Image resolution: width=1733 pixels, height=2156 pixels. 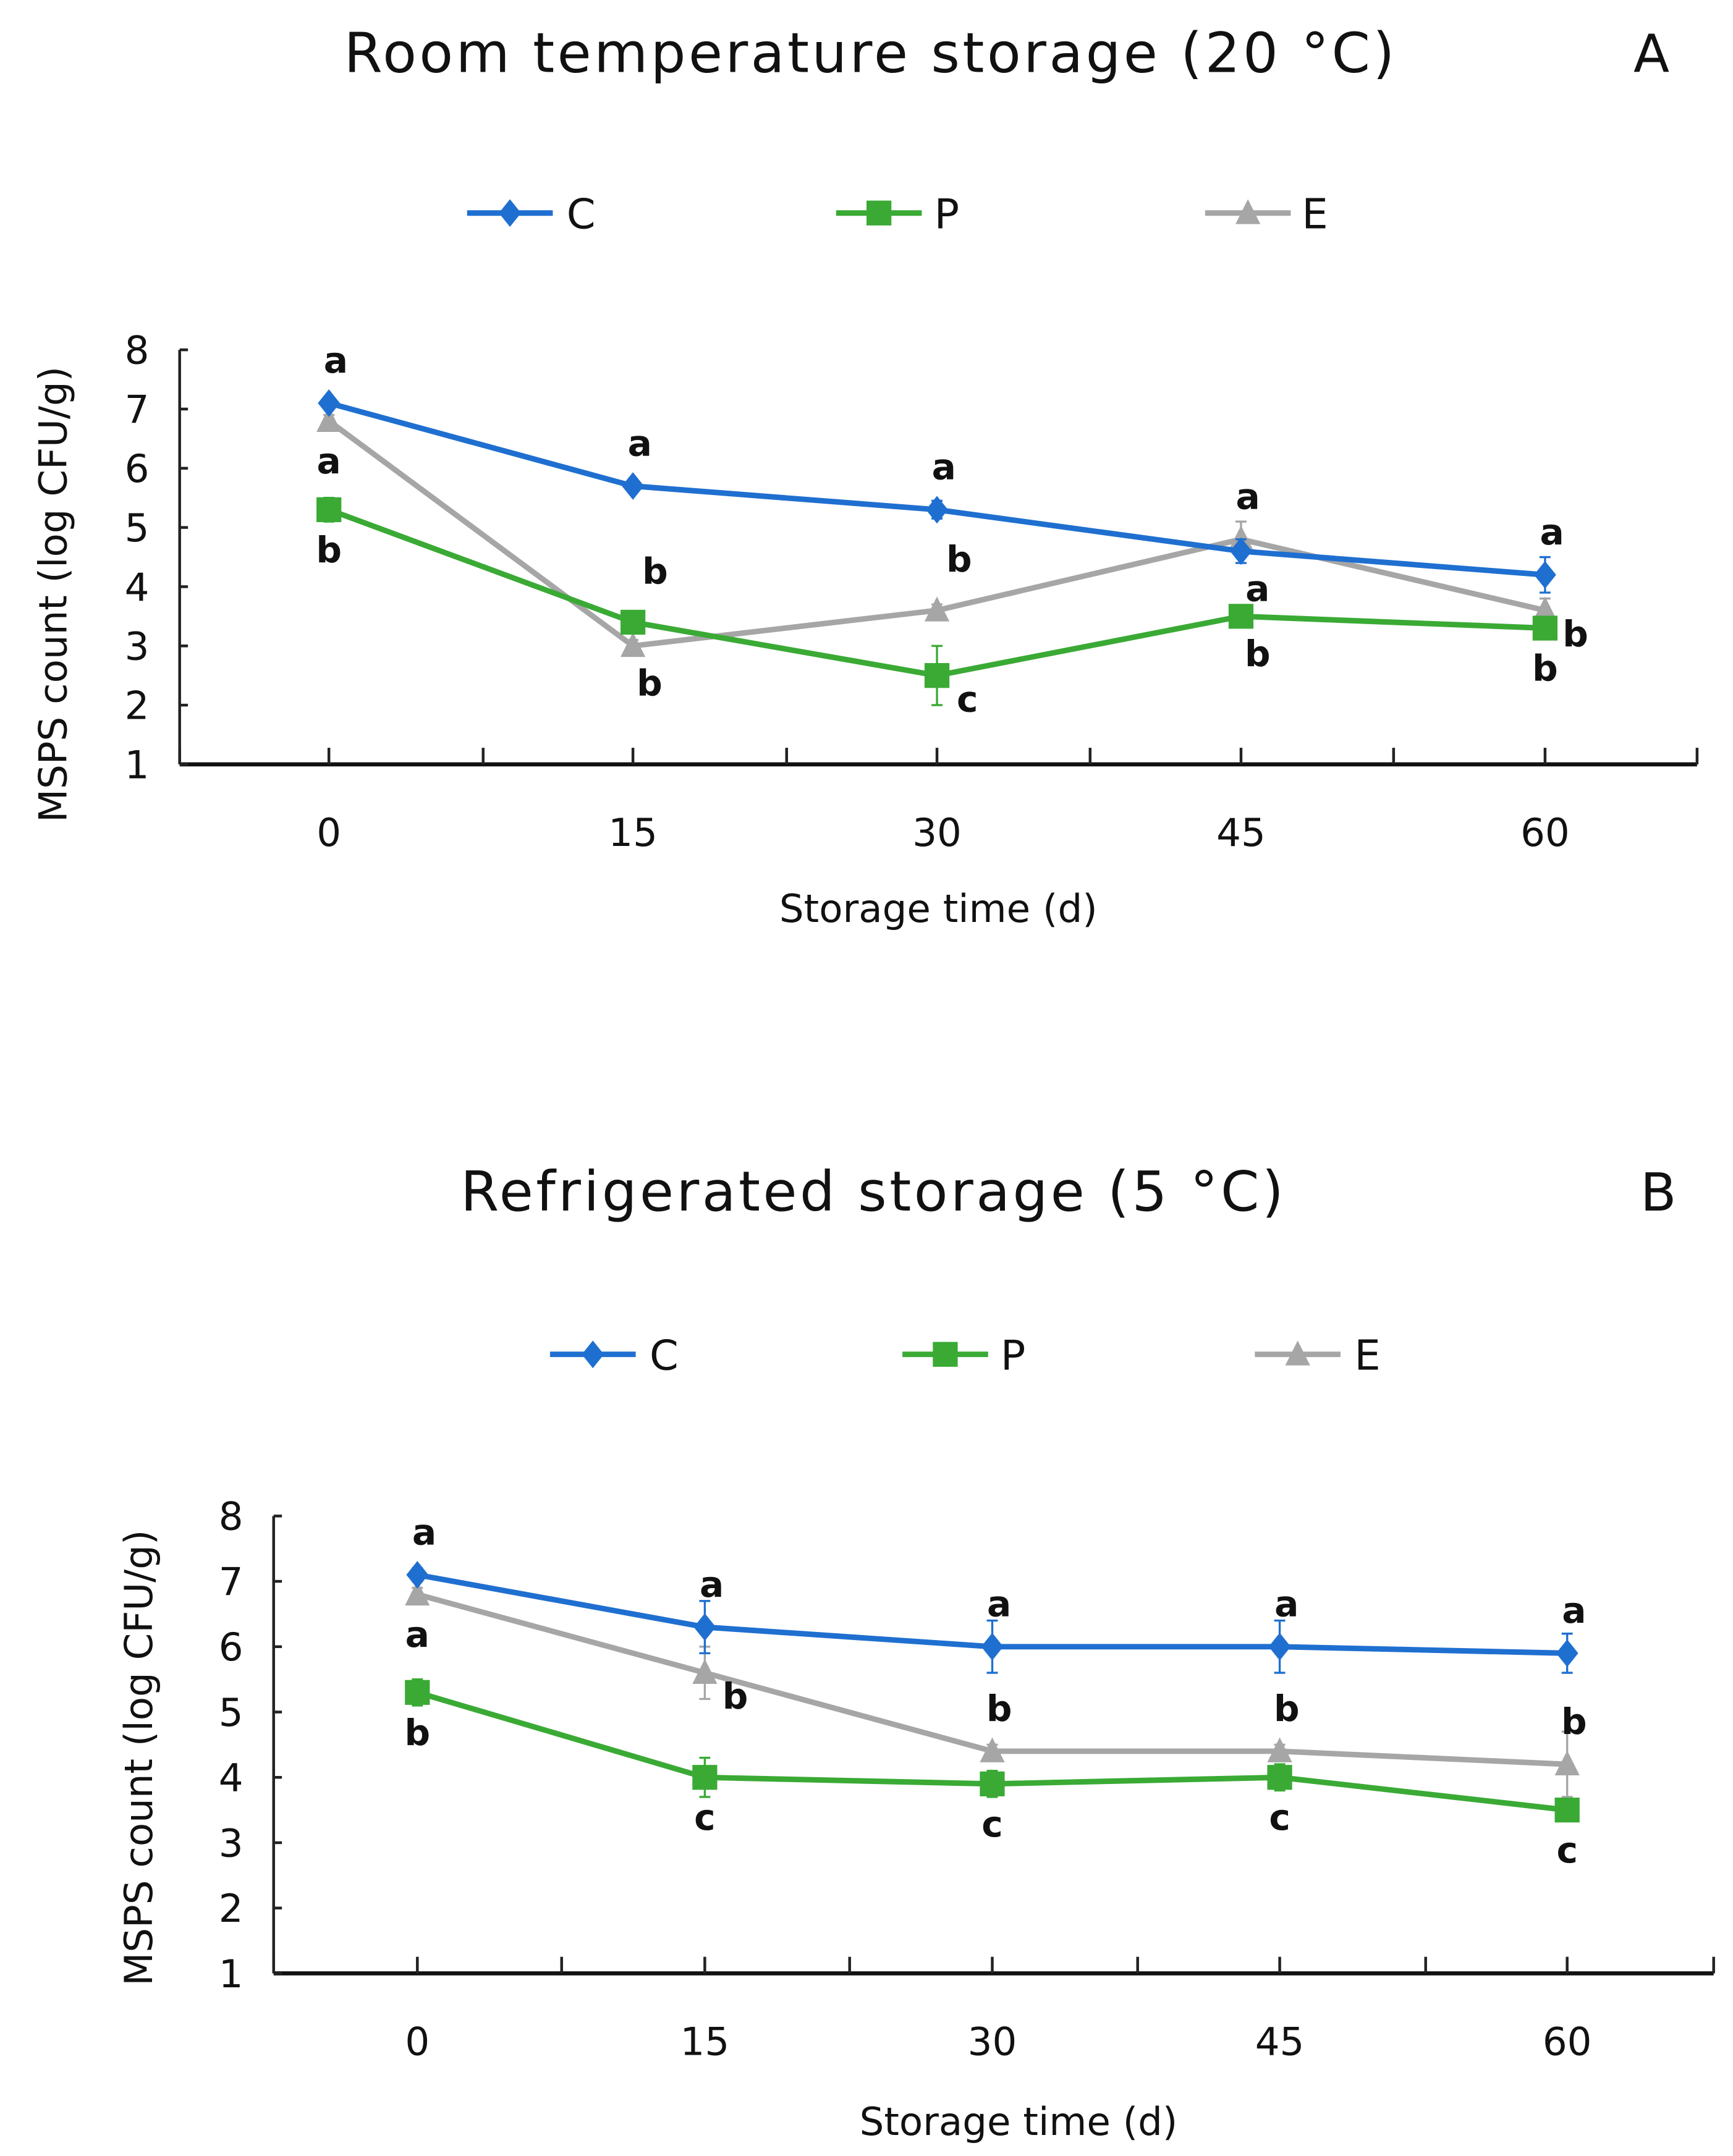 What do you see at coordinates (1315, 214) in the screenshot?
I see `legend-label: E` at bounding box center [1315, 214].